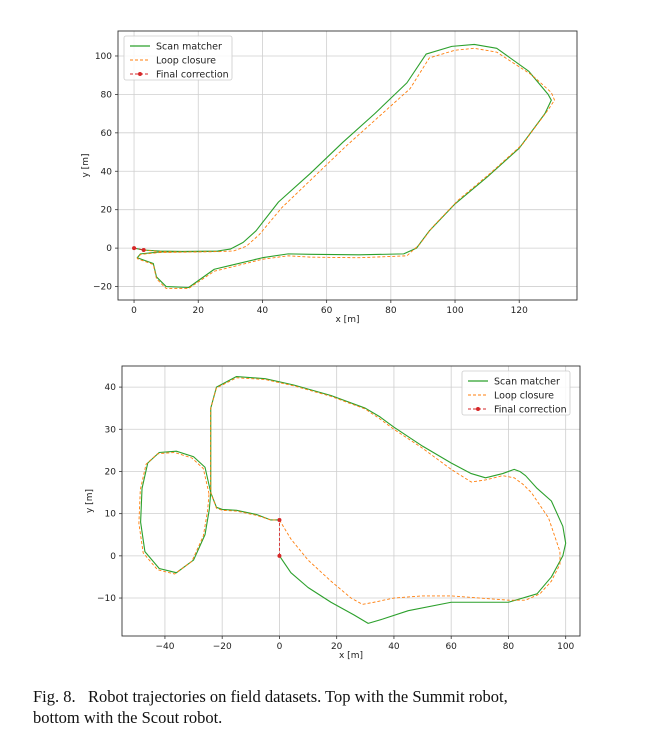 The height and width of the screenshot is (736, 647). What do you see at coordinates (106, 599) in the screenshot?
I see `y-tick-label: −10` at bounding box center [106, 599].